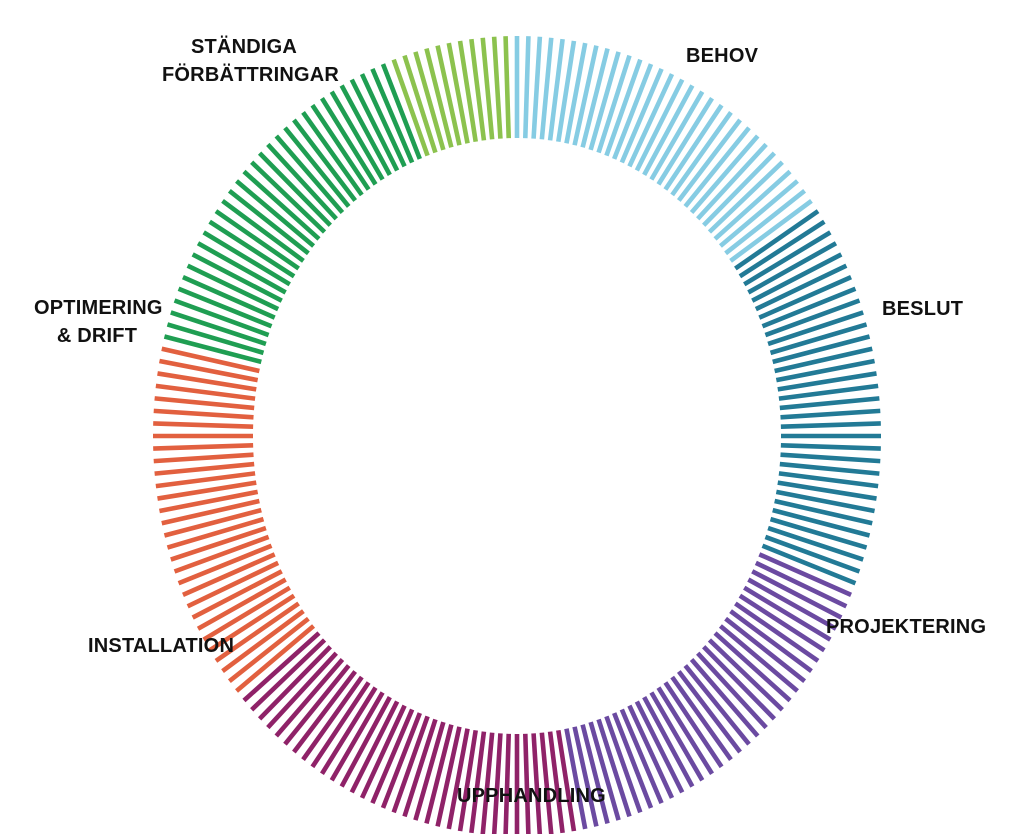 Image resolution: width=1024 pixels, height=834 pixels. Describe the element at coordinates (161, 646) in the screenshot. I see `phase-label-installation: INSTALLATION` at that location.